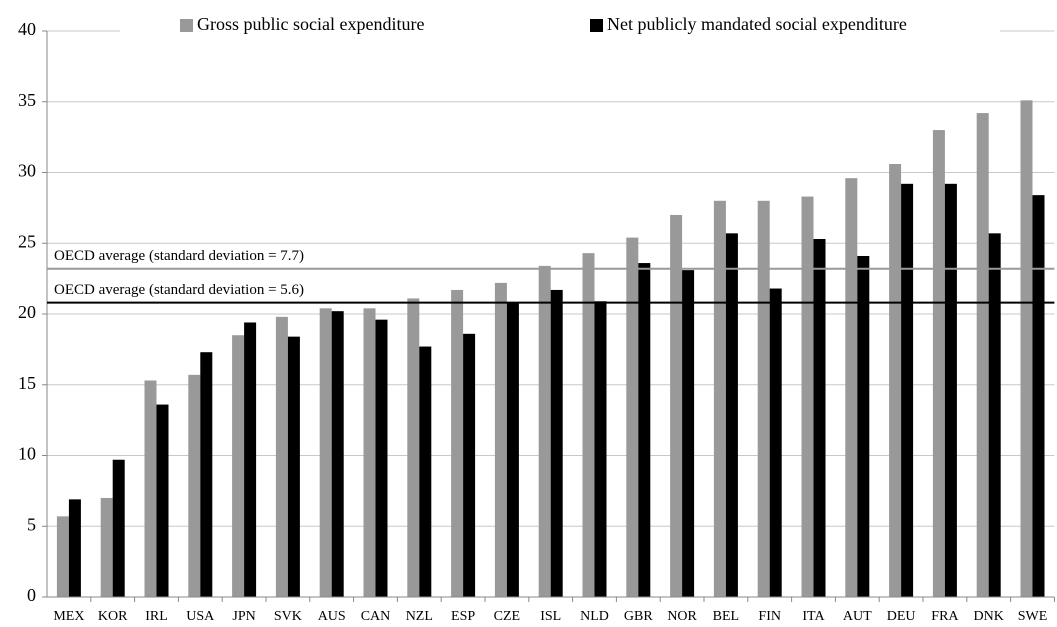 Image resolution: width=1057 pixels, height=627 pixels. Describe the element at coordinates (560, 26) in the screenshot. I see `legend-background` at that location.